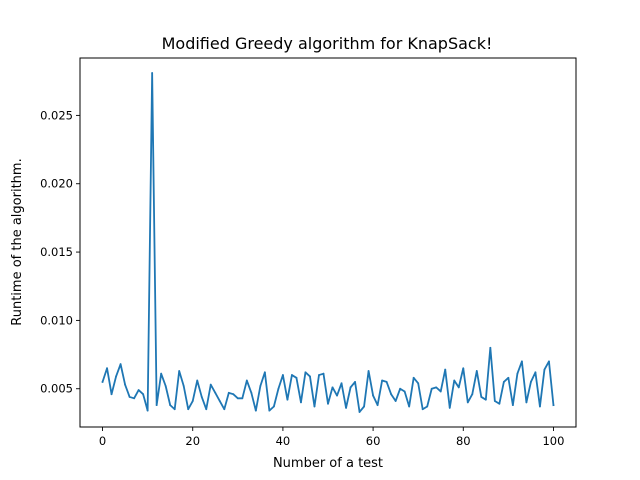 The image size is (640, 480). What do you see at coordinates (373, 441) in the screenshot?
I see `x-tick-label: 60` at bounding box center [373, 441].